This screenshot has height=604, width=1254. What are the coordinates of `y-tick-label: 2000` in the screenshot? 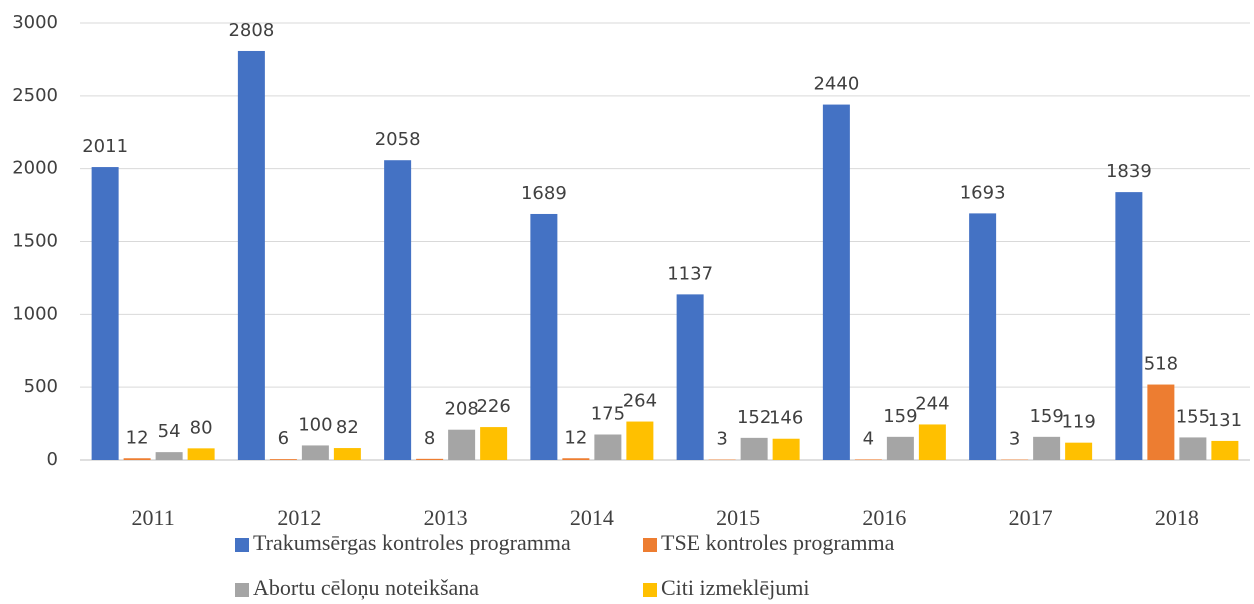 It's located at (35, 168).